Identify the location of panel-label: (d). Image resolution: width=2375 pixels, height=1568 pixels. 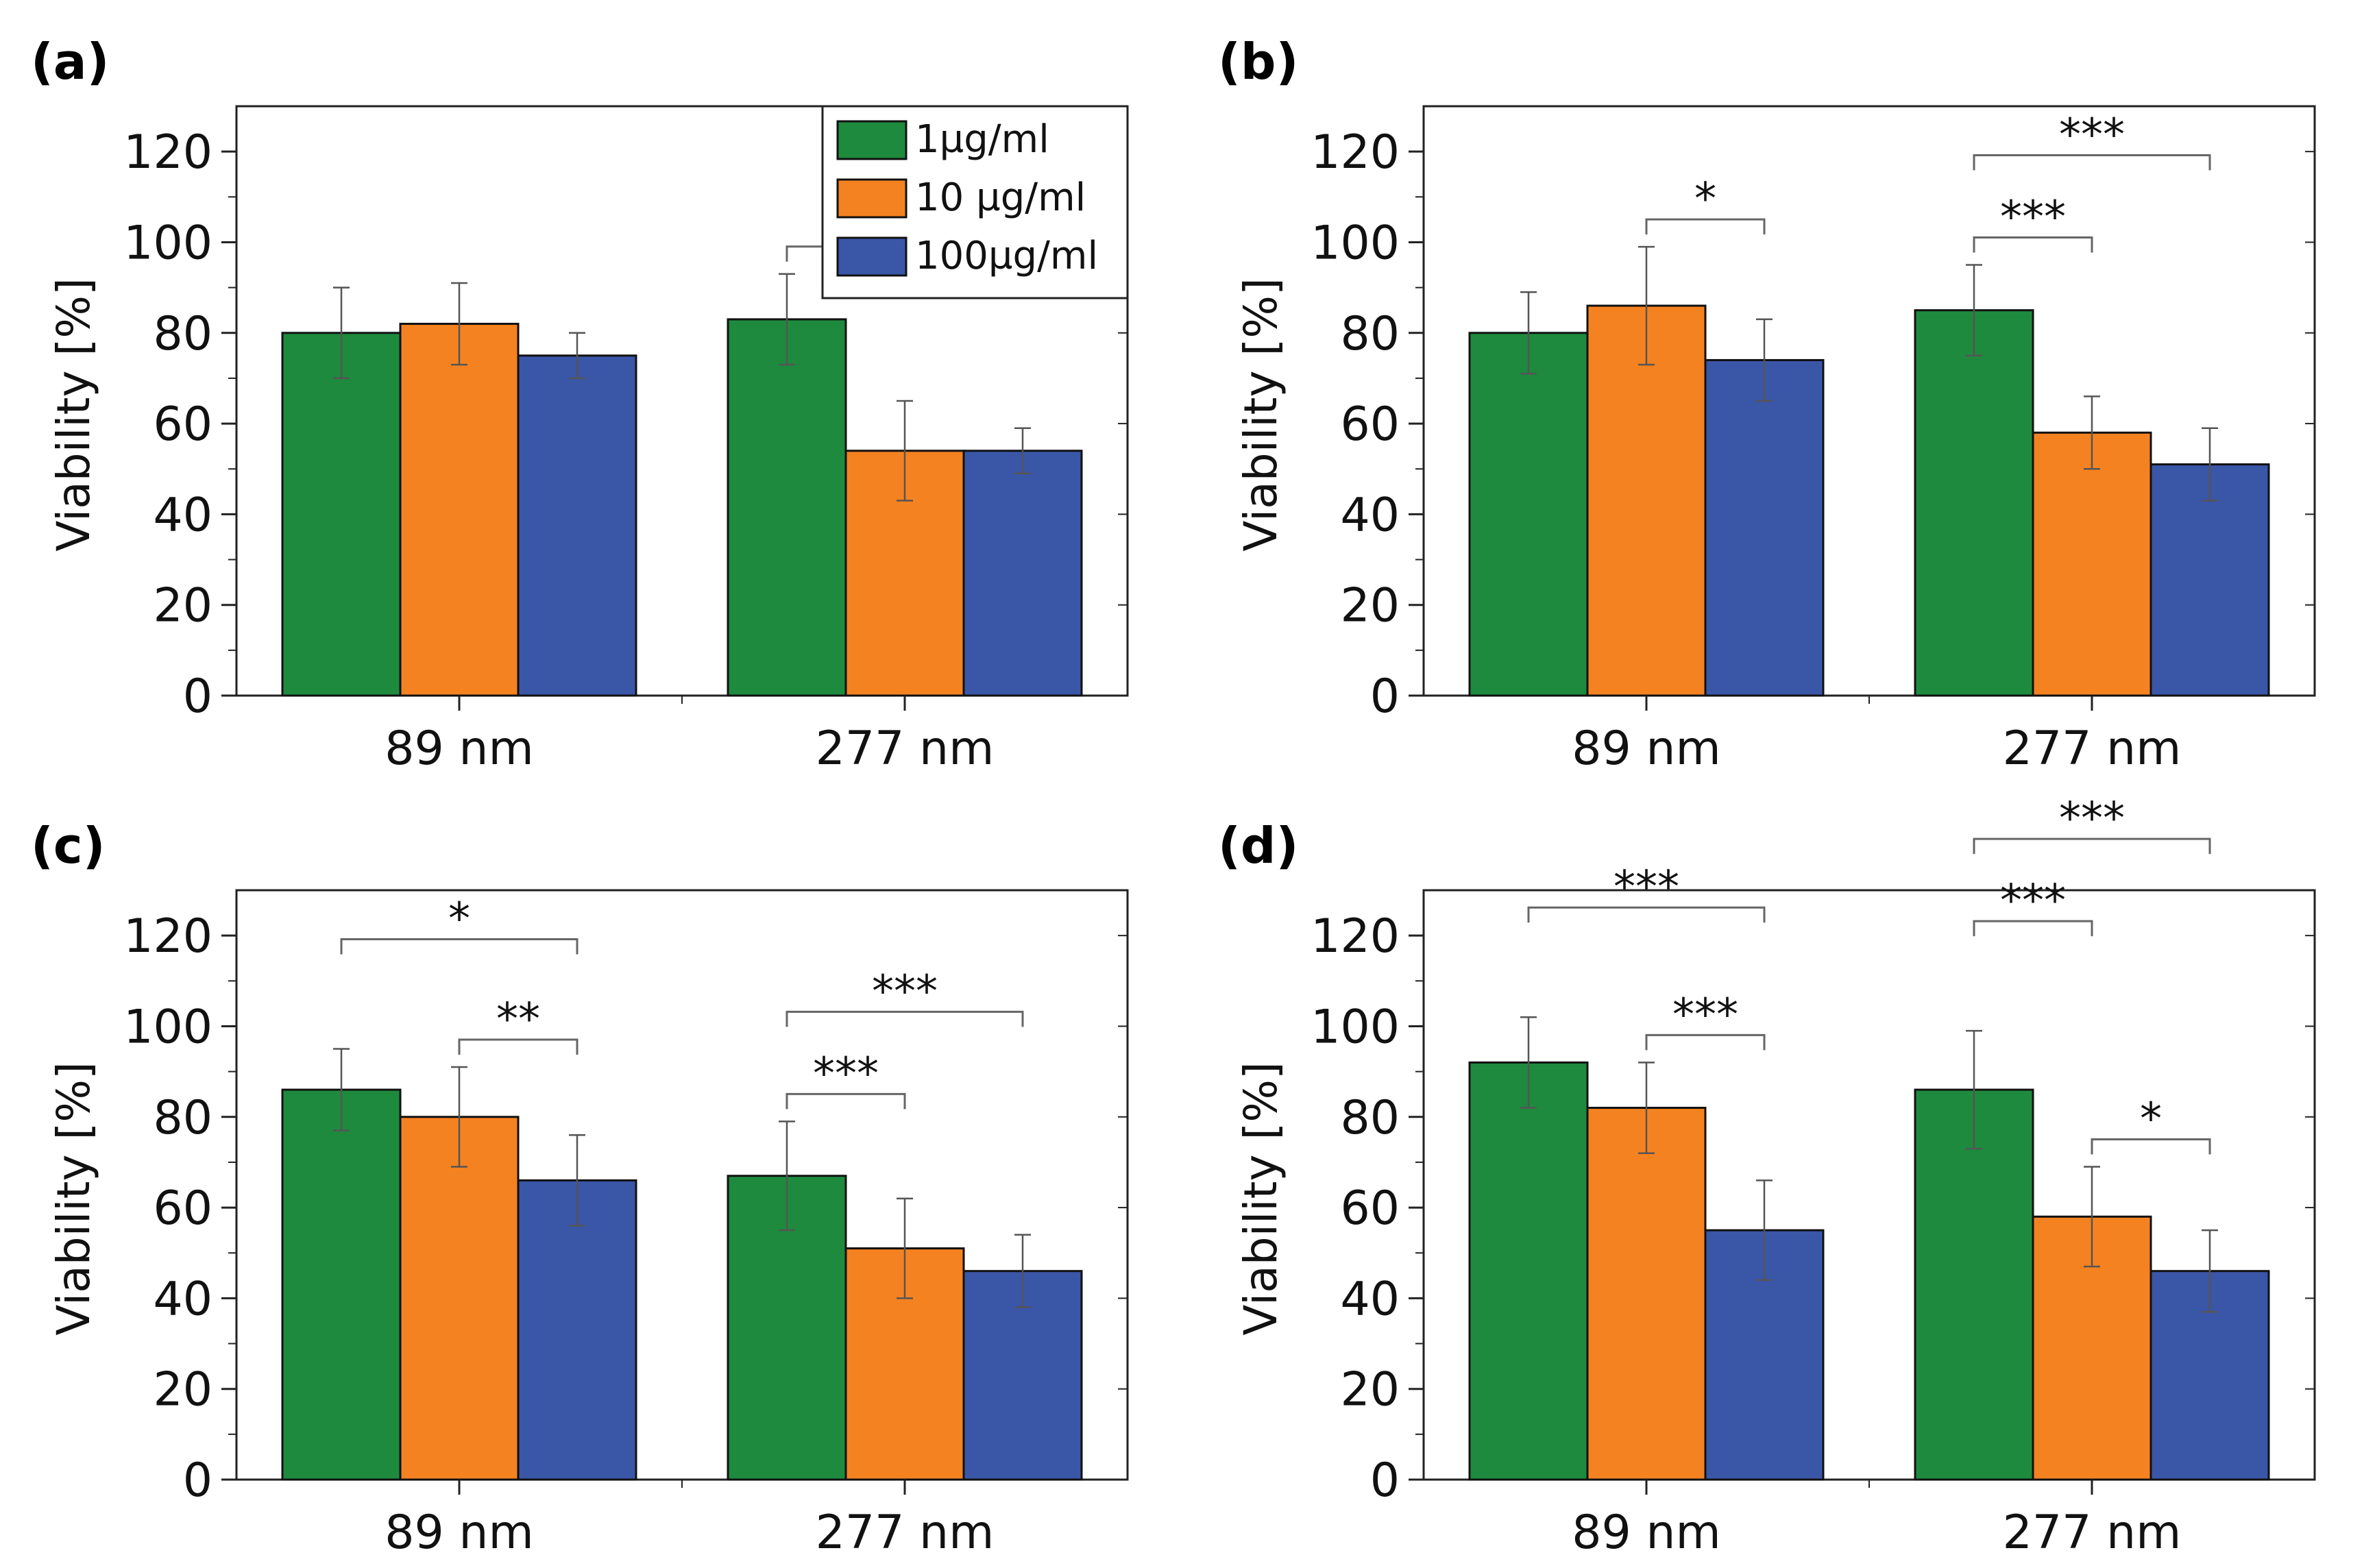
(1258, 845).